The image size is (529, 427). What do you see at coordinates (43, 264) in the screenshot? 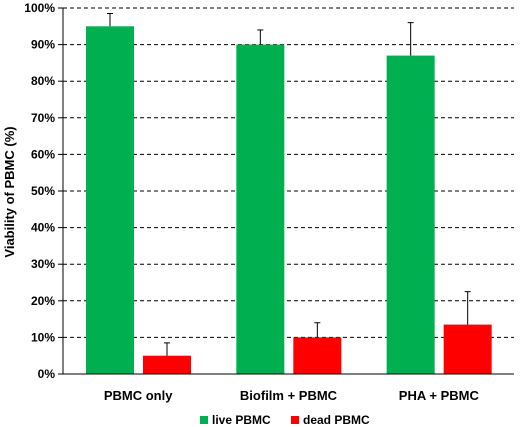
I see `y-tick-label: 30%` at bounding box center [43, 264].